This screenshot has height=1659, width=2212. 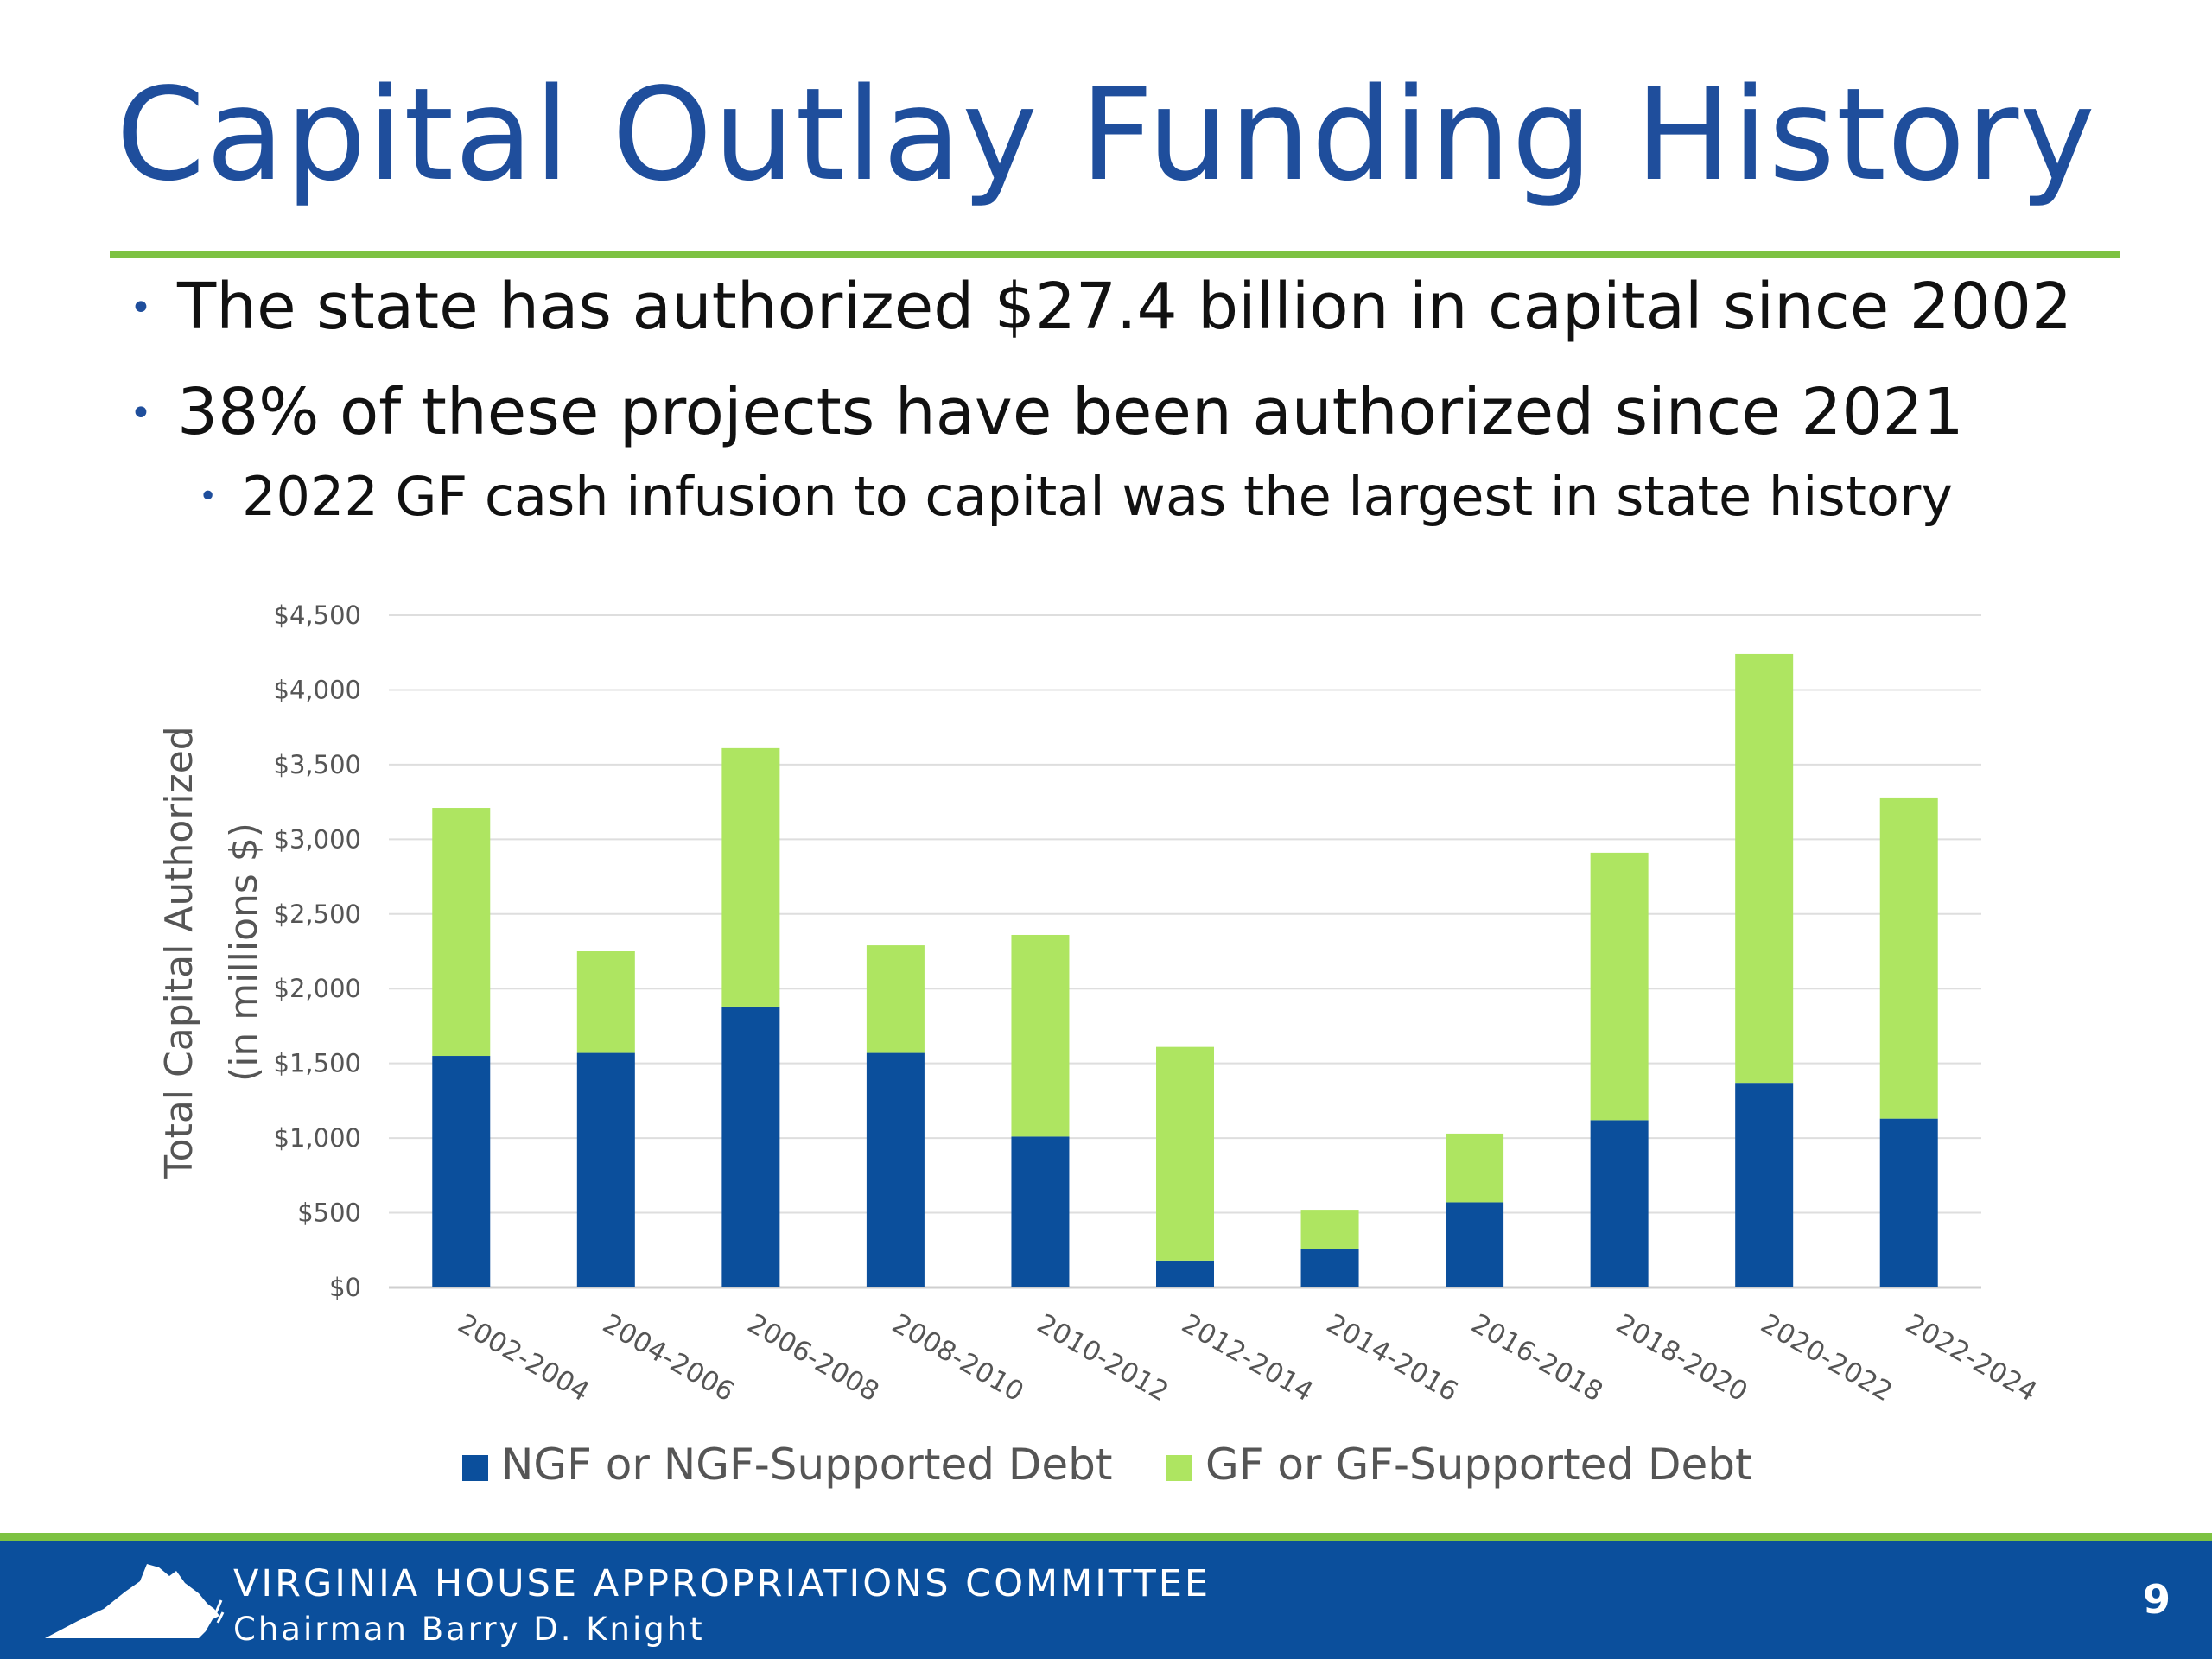 I want to click on page-number: 9, so click(x=2156, y=1599).